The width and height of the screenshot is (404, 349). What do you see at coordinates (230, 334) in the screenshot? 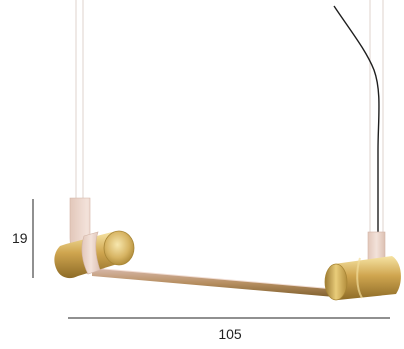
I see `width-dimension-label: 105` at bounding box center [230, 334].